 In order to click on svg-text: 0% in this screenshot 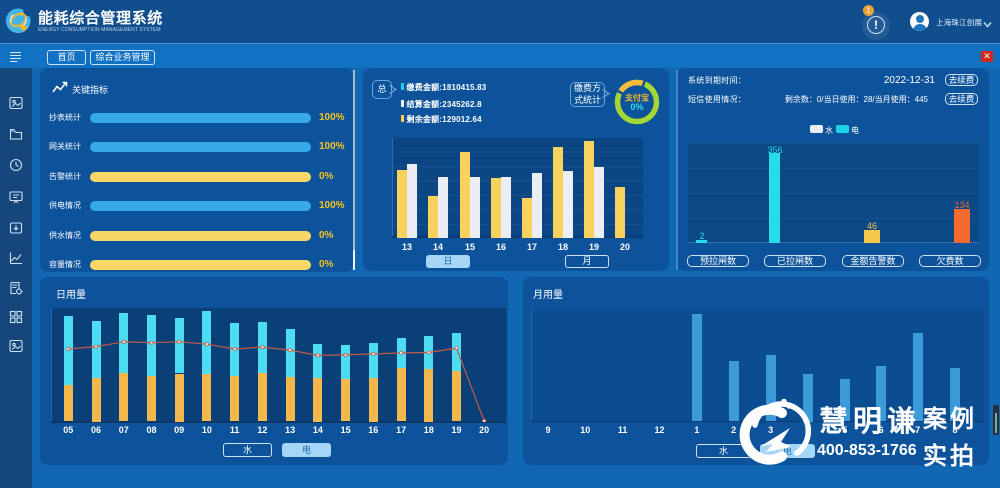, I will do `click(636, 107)`.